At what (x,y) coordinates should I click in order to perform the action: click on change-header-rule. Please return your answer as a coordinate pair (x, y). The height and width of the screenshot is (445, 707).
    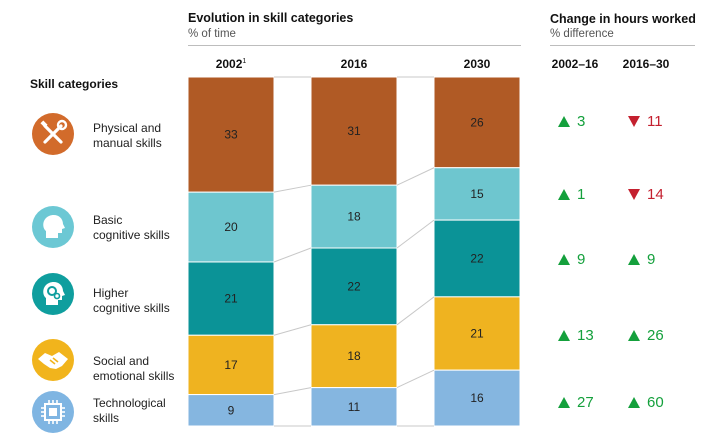
    Looking at the image, I should click on (622, 45).